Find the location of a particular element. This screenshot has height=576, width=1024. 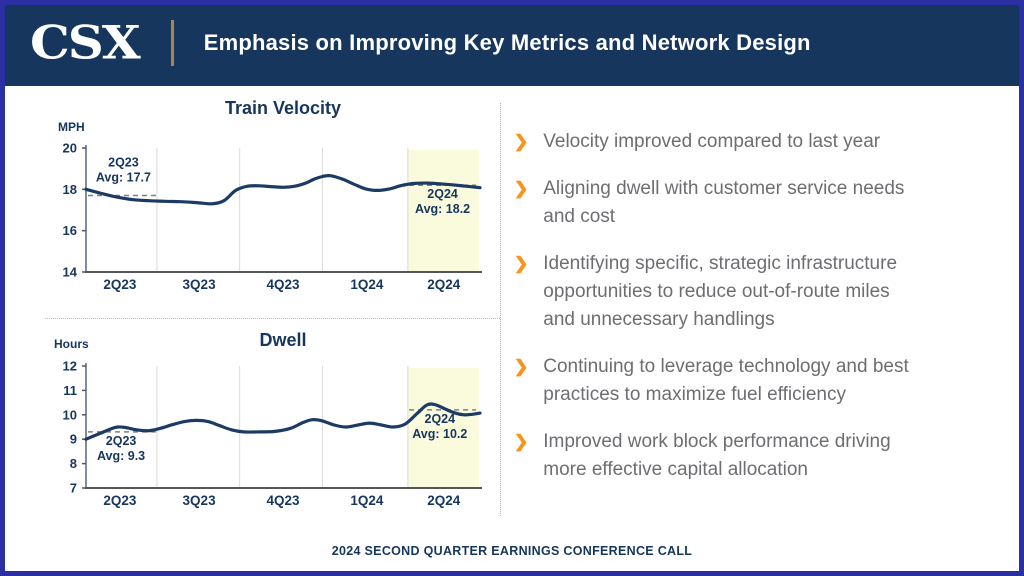

panel-vertical-divider is located at coordinates (500, 309).